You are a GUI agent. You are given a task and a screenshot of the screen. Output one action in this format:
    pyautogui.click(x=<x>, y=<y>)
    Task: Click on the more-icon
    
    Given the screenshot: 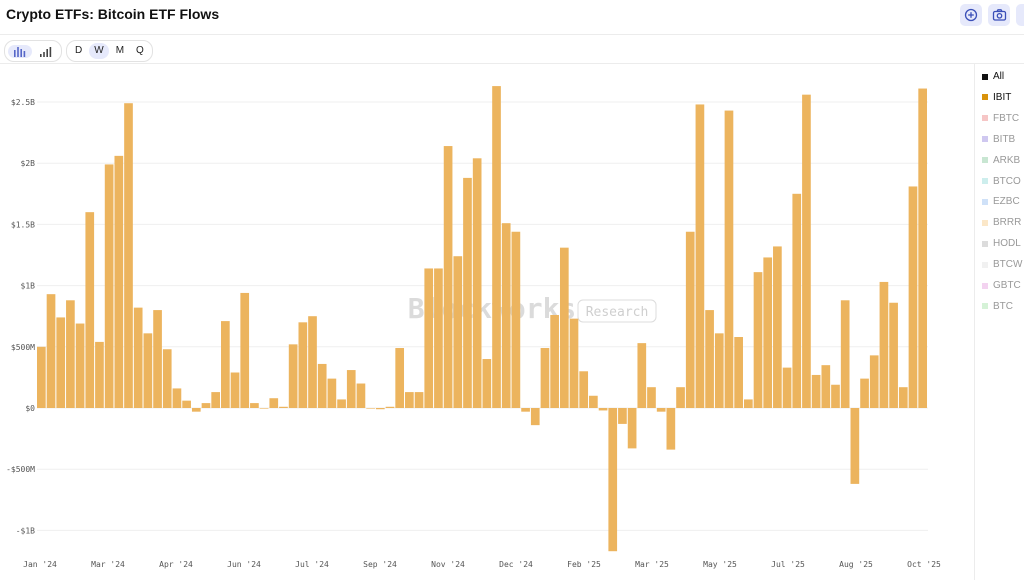 What is the action you would take?
    pyautogui.click(x=1020, y=15)
    